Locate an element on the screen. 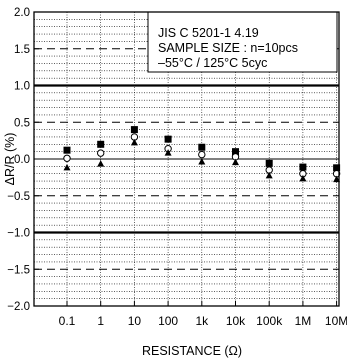 This screenshot has height=363, width=347. x-tick-label: 100k is located at coordinates (269, 321).